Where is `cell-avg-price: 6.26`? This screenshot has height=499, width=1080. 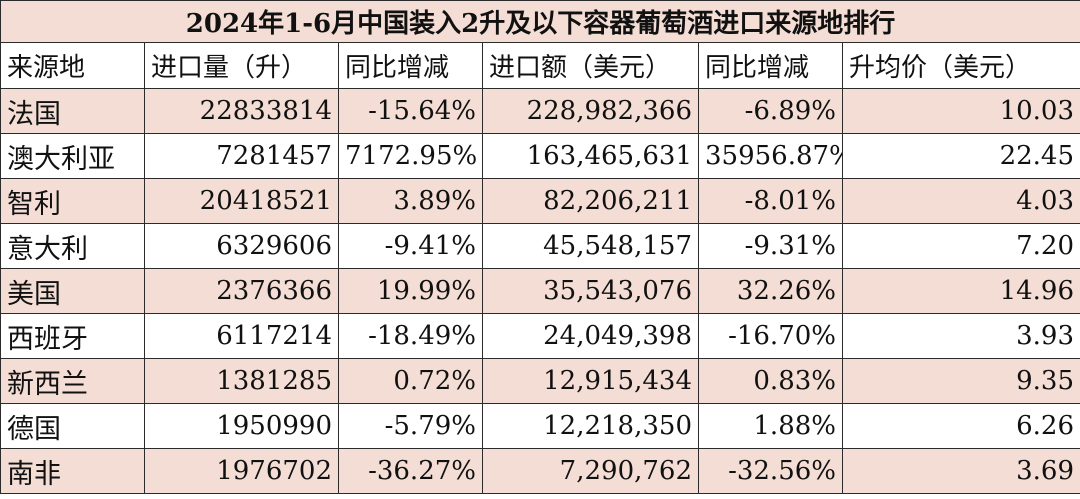 cell-avg-price: 6.26 is located at coordinates (961, 426).